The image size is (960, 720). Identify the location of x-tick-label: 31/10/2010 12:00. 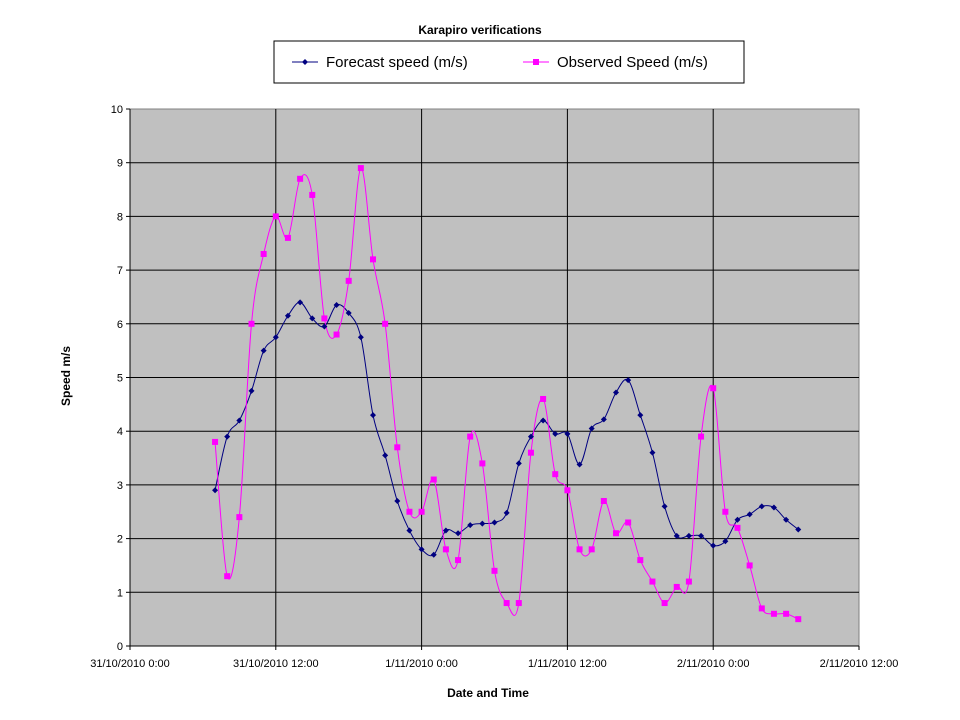
(276, 664).